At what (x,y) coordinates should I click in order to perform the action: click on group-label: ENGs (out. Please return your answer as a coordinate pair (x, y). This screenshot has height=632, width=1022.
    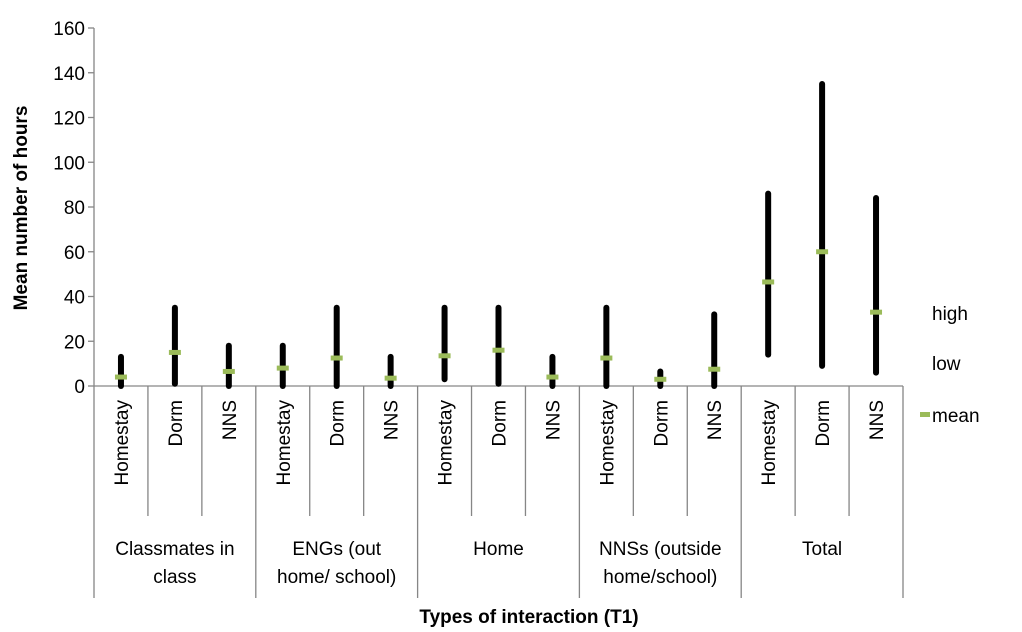
    Looking at the image, I should click on (336, 549).